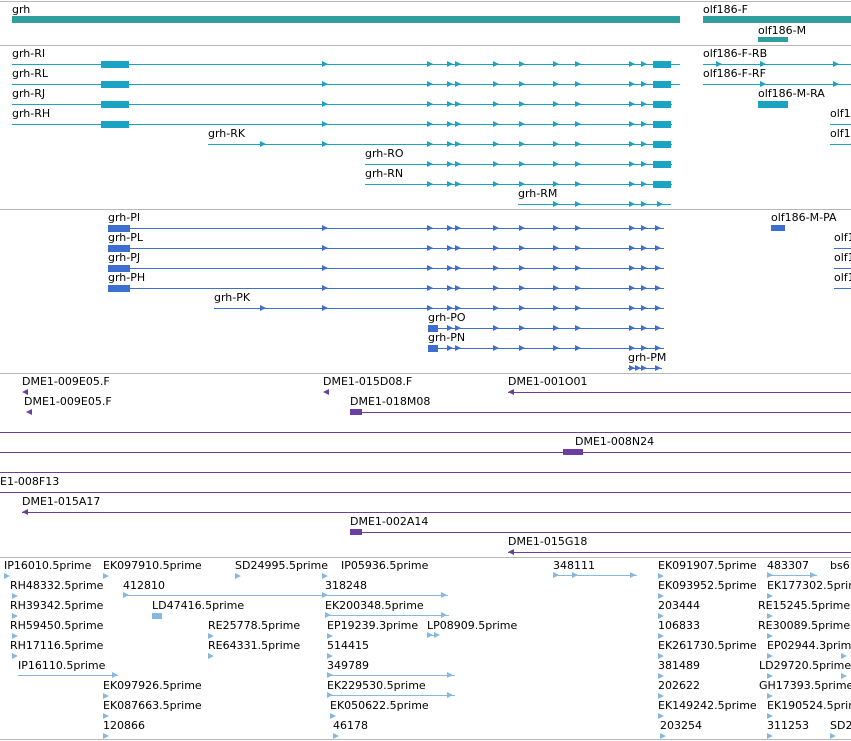  Describe the element at coordinates (615, 441) in the screenshot. I see `clone-label: DME1-008N24` at that location.